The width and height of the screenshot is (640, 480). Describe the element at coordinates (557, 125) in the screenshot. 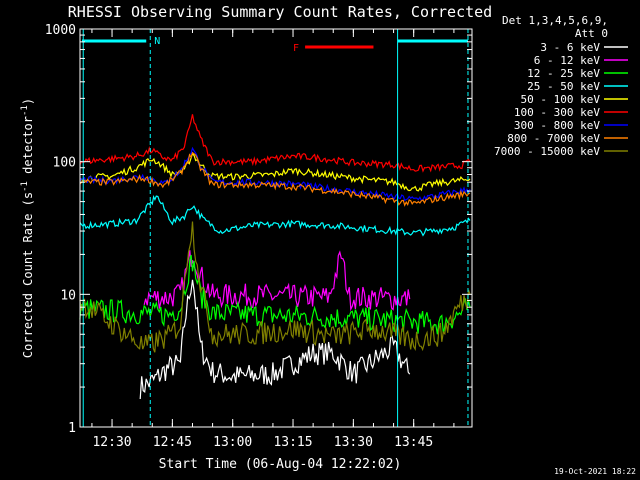

I see `legend-label-300-800-kev: 300 - 800 keV` at that location.